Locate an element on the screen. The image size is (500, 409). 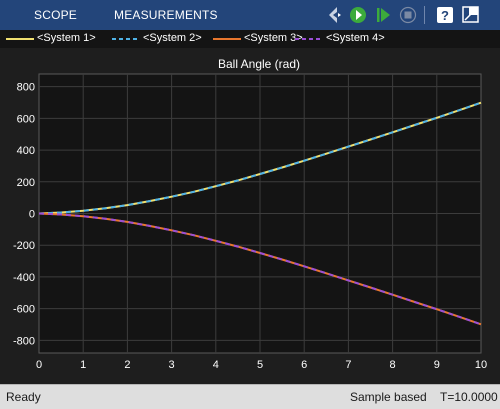
x-tick-label: 10 is located at coordinates (481, 365).